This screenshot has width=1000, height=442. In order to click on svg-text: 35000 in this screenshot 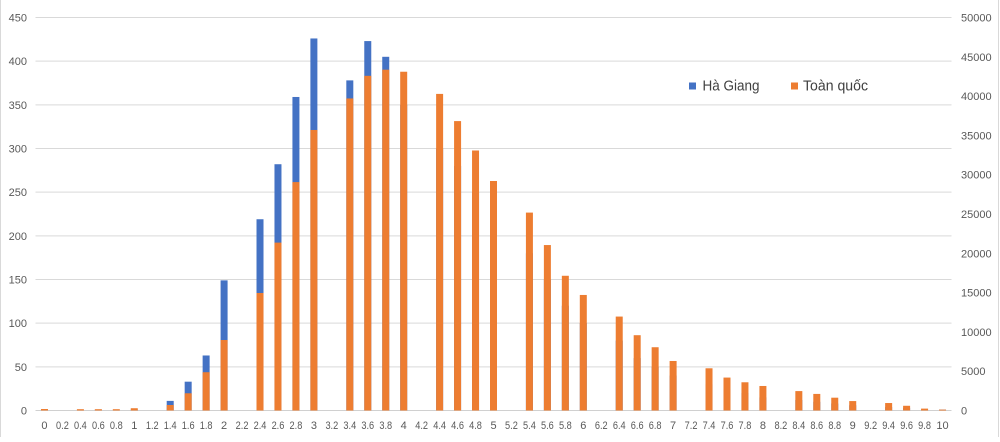, I will do `click(976, 136)`.